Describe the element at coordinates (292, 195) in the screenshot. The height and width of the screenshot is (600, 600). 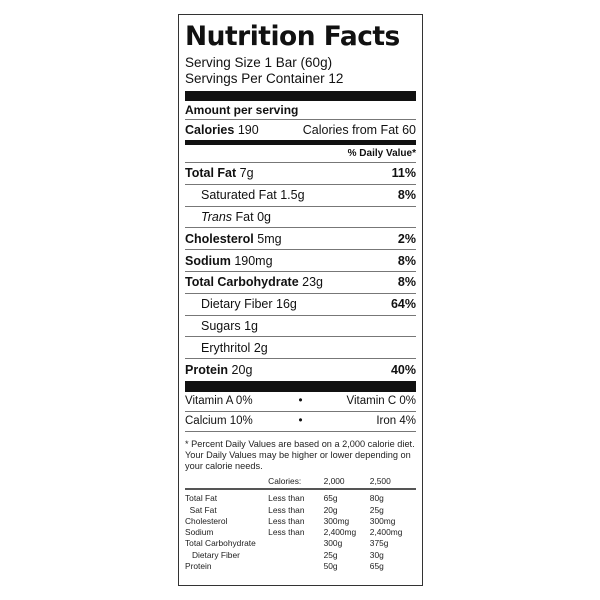
I see `nutrient-amount: 1.5g` at that location.